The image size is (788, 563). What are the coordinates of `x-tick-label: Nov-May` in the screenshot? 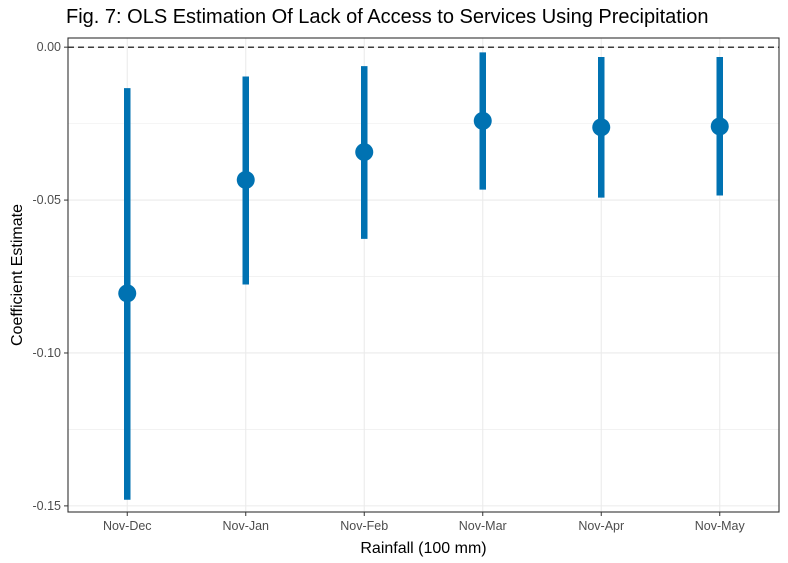 It's located at (720, 526).